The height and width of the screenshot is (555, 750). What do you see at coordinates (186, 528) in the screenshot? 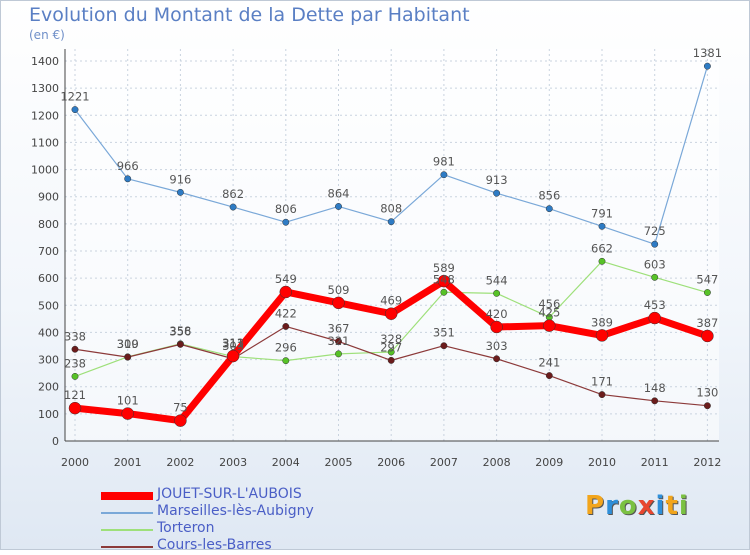
I see `legend-label: Torteron` at bounding box center [186, 528].